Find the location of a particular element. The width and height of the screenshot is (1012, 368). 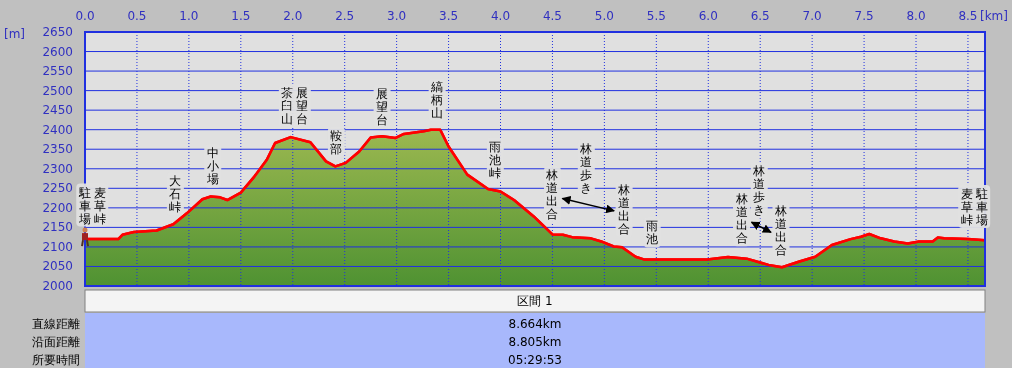

y-tick-label: 2650 is located at coordinates (57, 32).